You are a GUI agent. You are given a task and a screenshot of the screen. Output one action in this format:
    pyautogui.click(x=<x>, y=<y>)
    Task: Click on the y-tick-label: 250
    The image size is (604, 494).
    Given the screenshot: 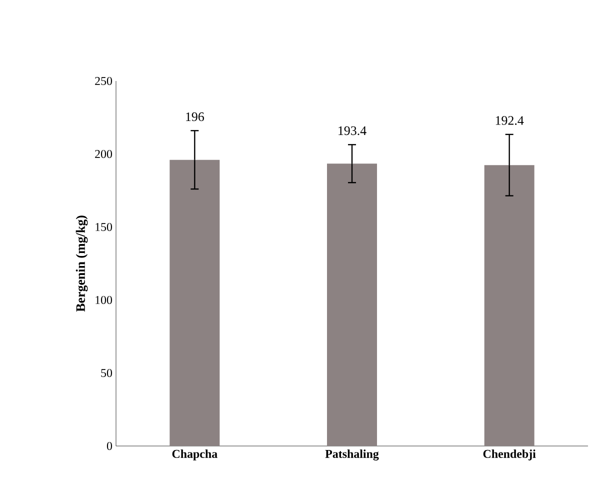 What is the action you would take?
    pyautogui.click(x=103, y=81)
    